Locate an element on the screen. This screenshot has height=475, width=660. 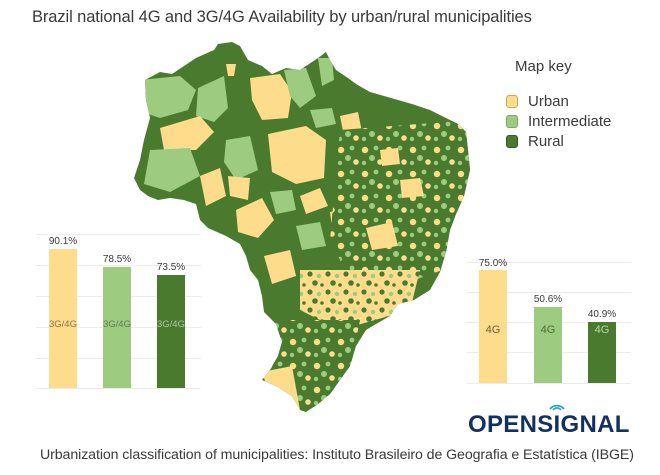
opensignal-logo: OPENS IGNAL is located at coordinates (549, 421).